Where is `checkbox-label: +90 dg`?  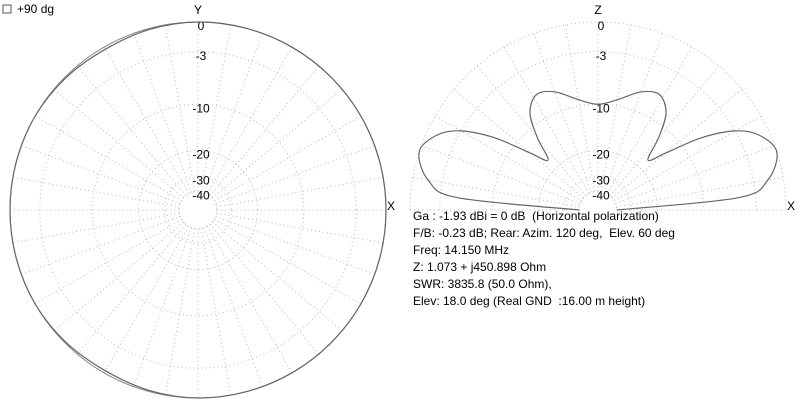
checkbox-label: +90 dg is located at coordinates (35, 9).